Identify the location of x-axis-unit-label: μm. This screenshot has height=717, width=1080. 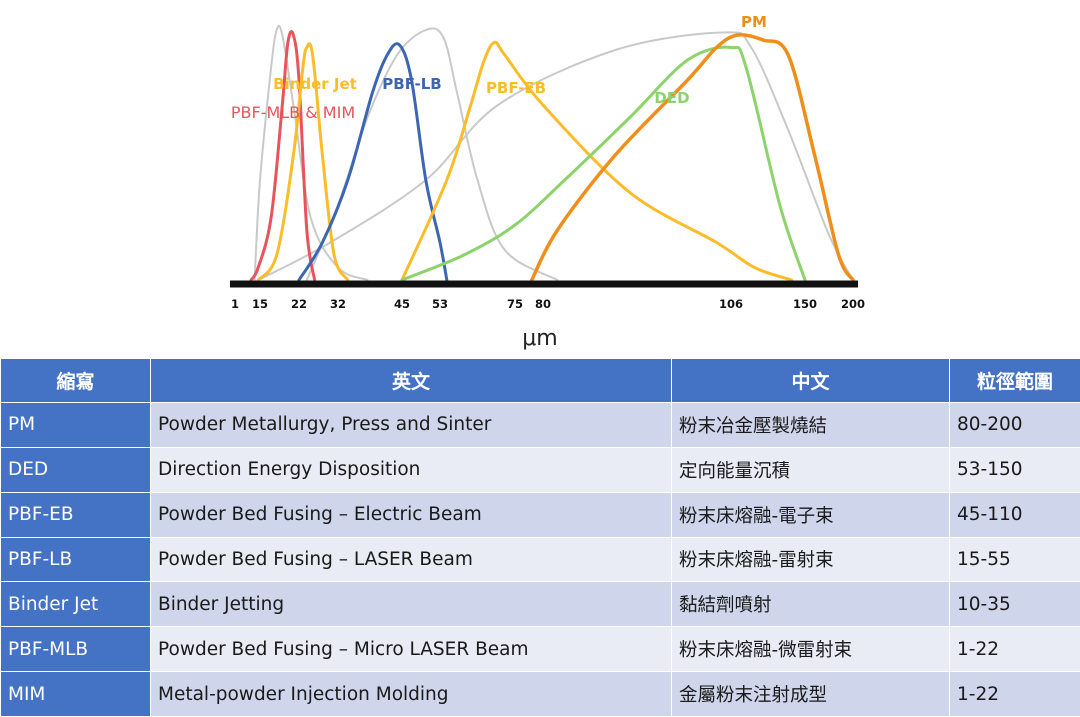
(540, 338).